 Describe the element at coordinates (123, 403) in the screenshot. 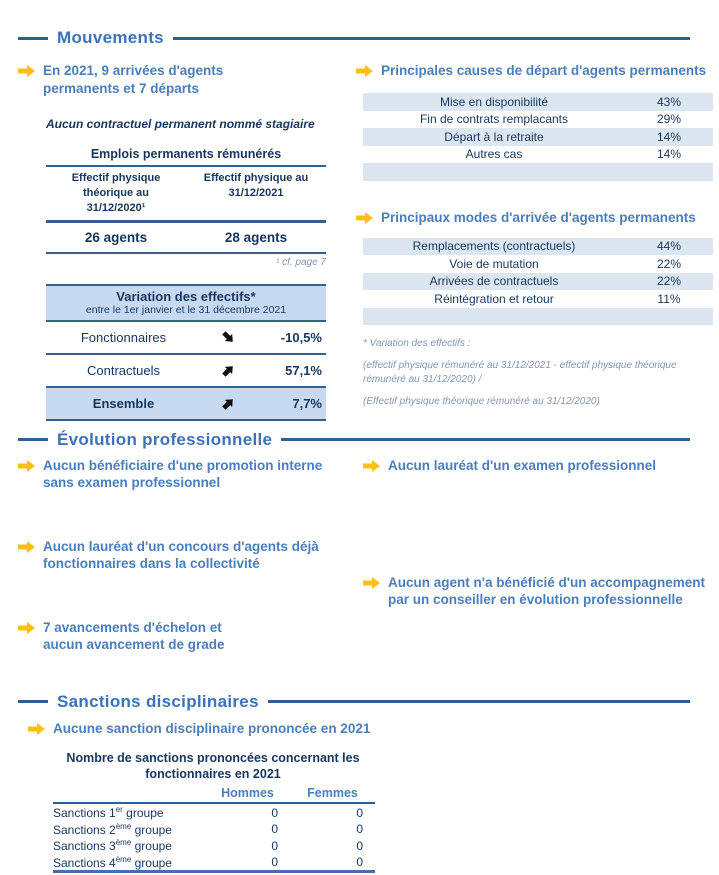

I see `variation-row-label: Ensemble` at that location.